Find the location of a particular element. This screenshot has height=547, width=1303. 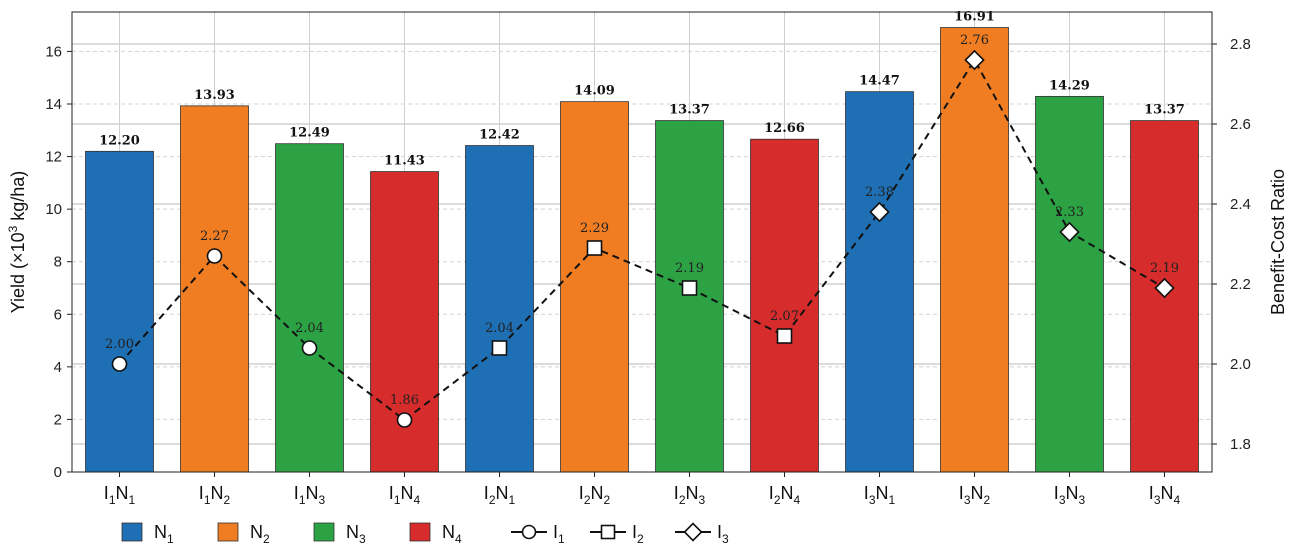

bar-value-label: 16.91 is located at coordinates (974, 17).